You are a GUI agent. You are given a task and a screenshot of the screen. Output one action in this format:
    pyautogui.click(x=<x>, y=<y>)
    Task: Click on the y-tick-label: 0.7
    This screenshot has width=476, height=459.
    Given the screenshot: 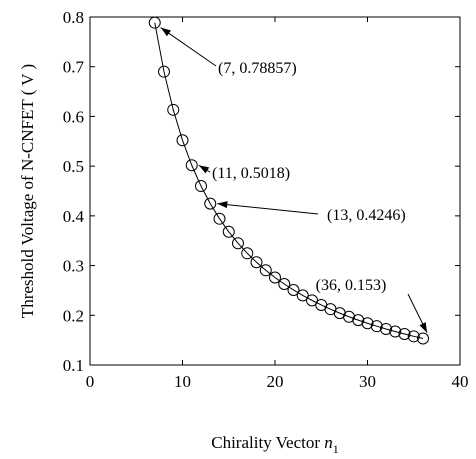 What is the action you would take?
    pyautogui.click(x=74, y=67)
    